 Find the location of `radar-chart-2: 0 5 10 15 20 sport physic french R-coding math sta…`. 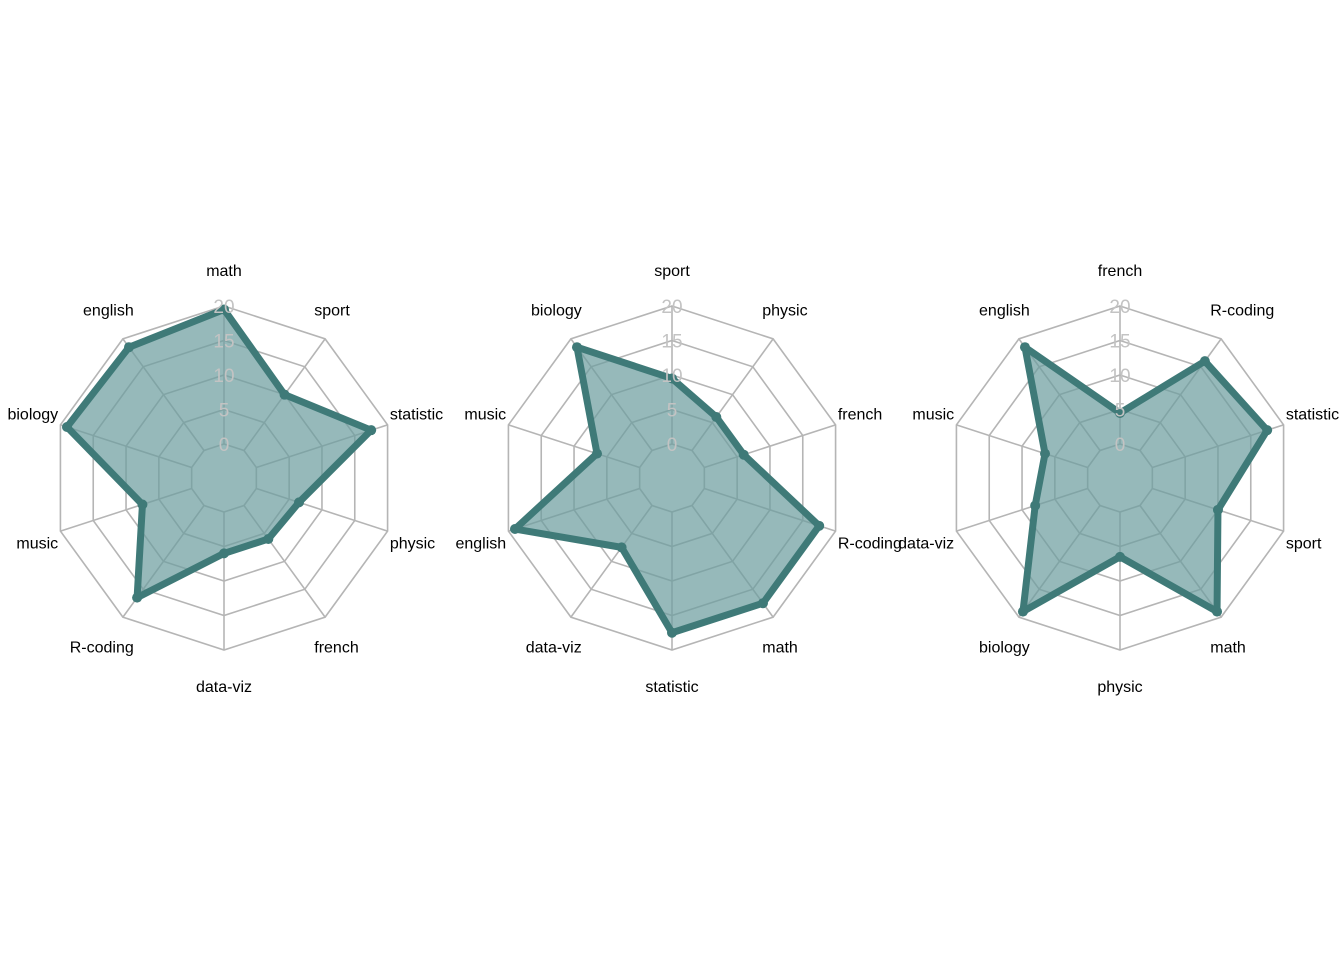

radar-chart-2: 0 5 10 15 20 sport physic french R-coding math sta… is located at coordinates (678, 479).